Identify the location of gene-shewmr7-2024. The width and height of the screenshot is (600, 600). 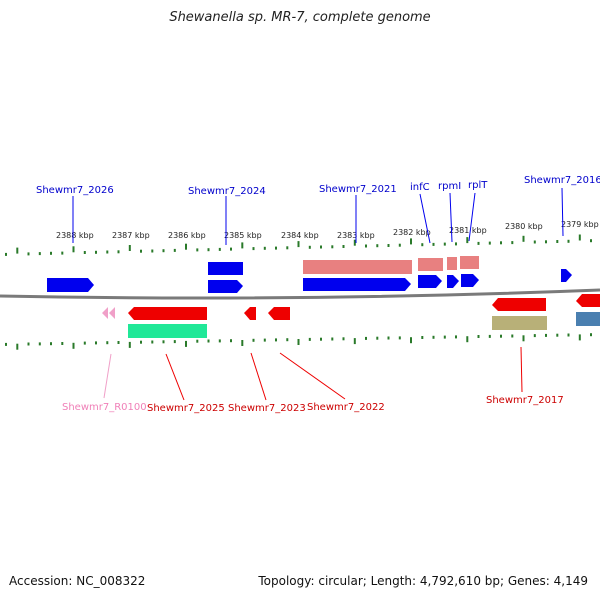
(225, 268).